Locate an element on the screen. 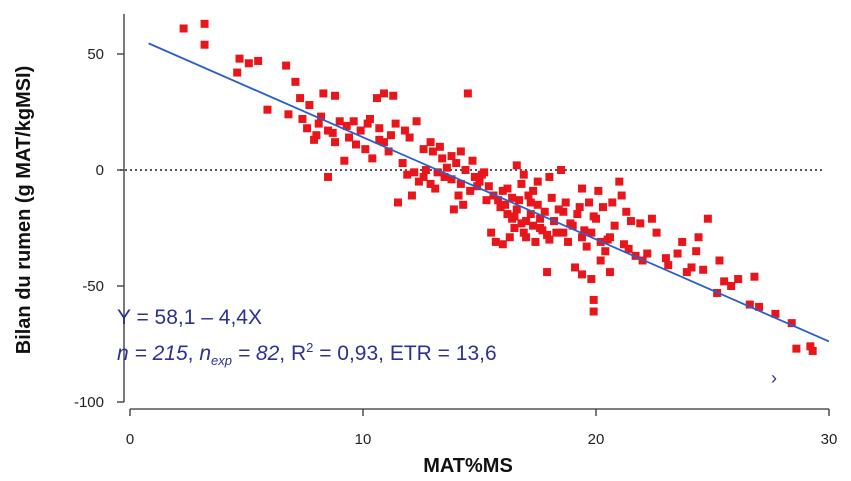 The image size is (851, 481). y-axis-title: Bilan du rumen (g MAT/kgMSI) is located at coordinates (24, 210).